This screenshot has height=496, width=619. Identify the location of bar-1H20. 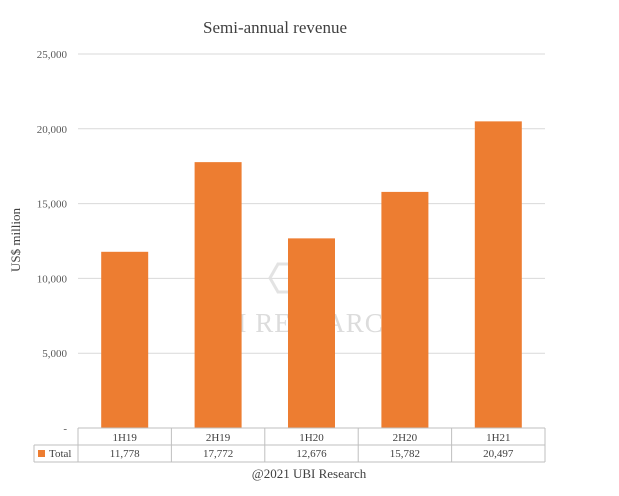
(311, 333).